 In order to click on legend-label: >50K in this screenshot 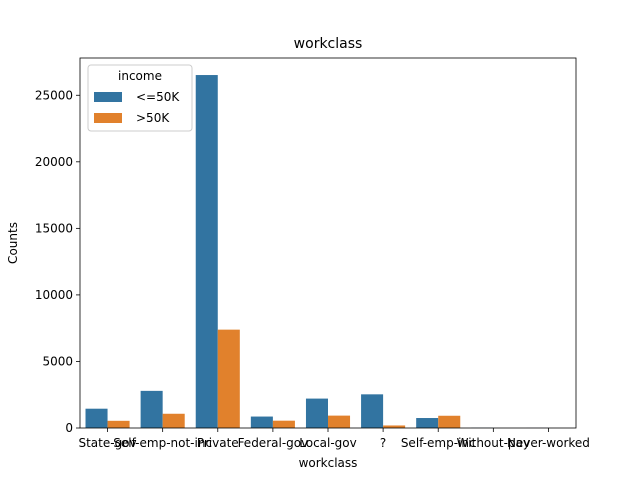, I will do `click(153, 118)`.